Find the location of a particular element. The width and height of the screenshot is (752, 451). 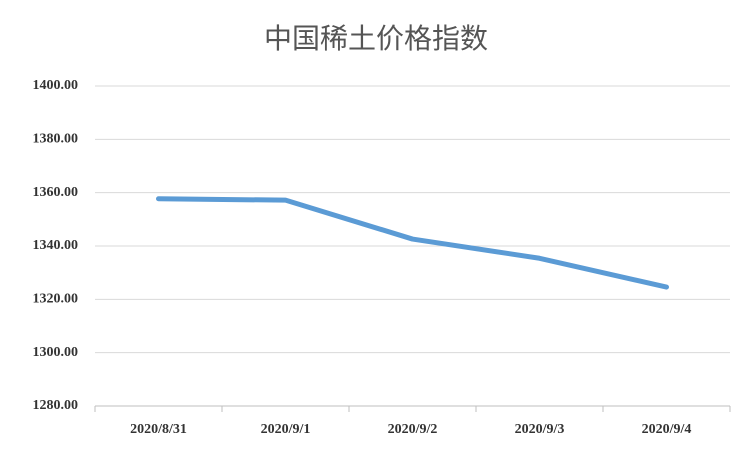

chart-title: 中国稀土价格指数 is located at coordinates (376, 38).